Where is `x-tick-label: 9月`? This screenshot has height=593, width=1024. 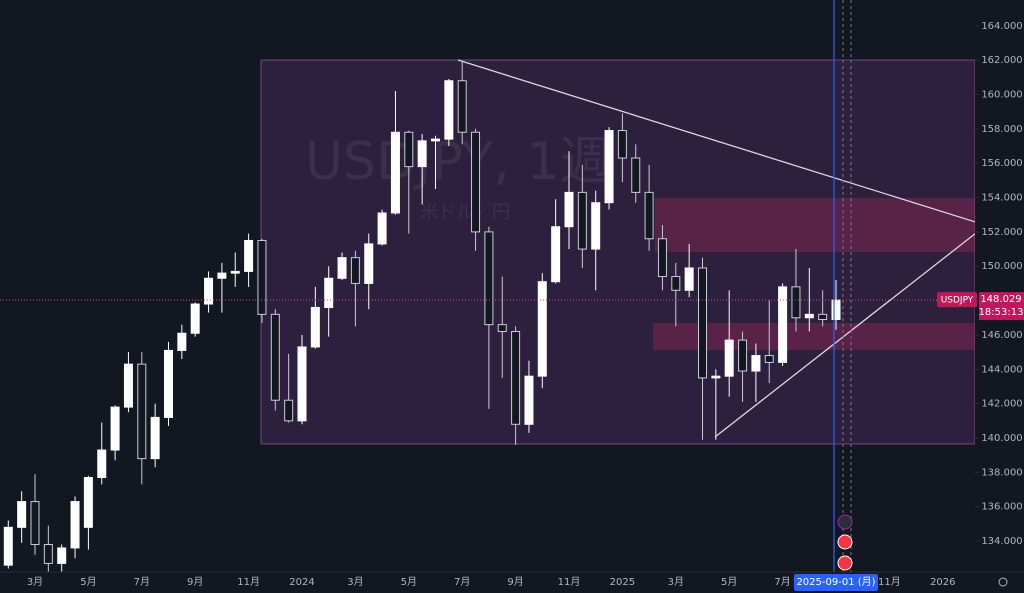
x-tick-label: 9月 is located at coordinates (195, 582).